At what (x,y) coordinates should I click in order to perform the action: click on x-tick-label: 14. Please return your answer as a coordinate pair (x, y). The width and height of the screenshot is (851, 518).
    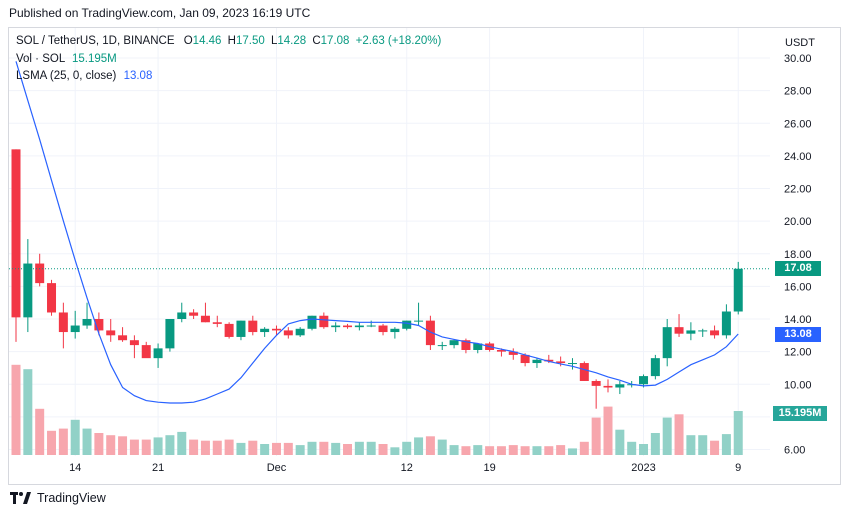
    Looking at the image, I should click on (75, 468).